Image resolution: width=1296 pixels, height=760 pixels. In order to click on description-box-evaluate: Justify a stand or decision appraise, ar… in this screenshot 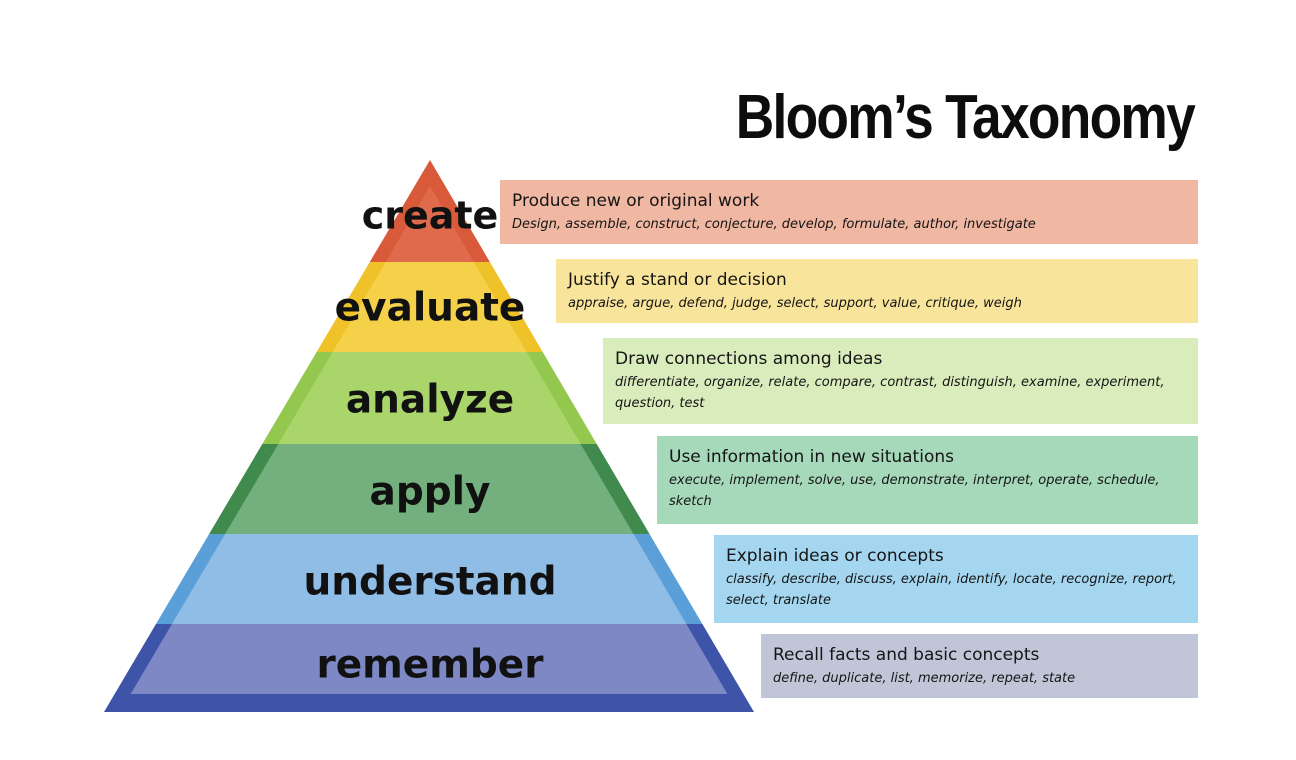, I will do `click(877, 291)`.